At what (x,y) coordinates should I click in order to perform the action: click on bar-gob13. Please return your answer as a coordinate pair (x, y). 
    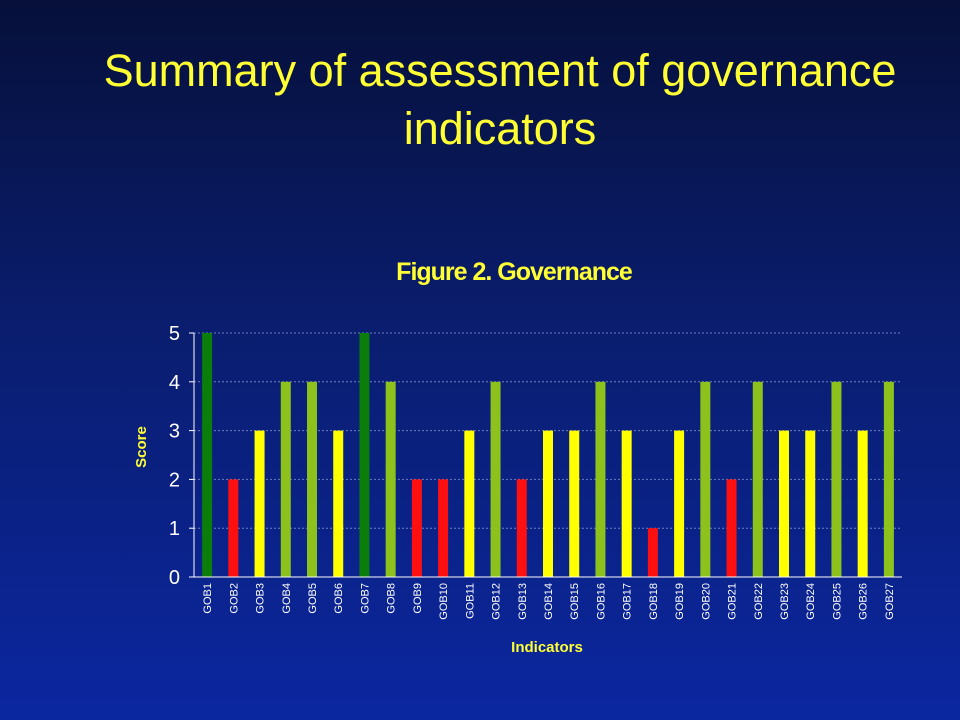
    Looking at the image, I should click on (521, 528).